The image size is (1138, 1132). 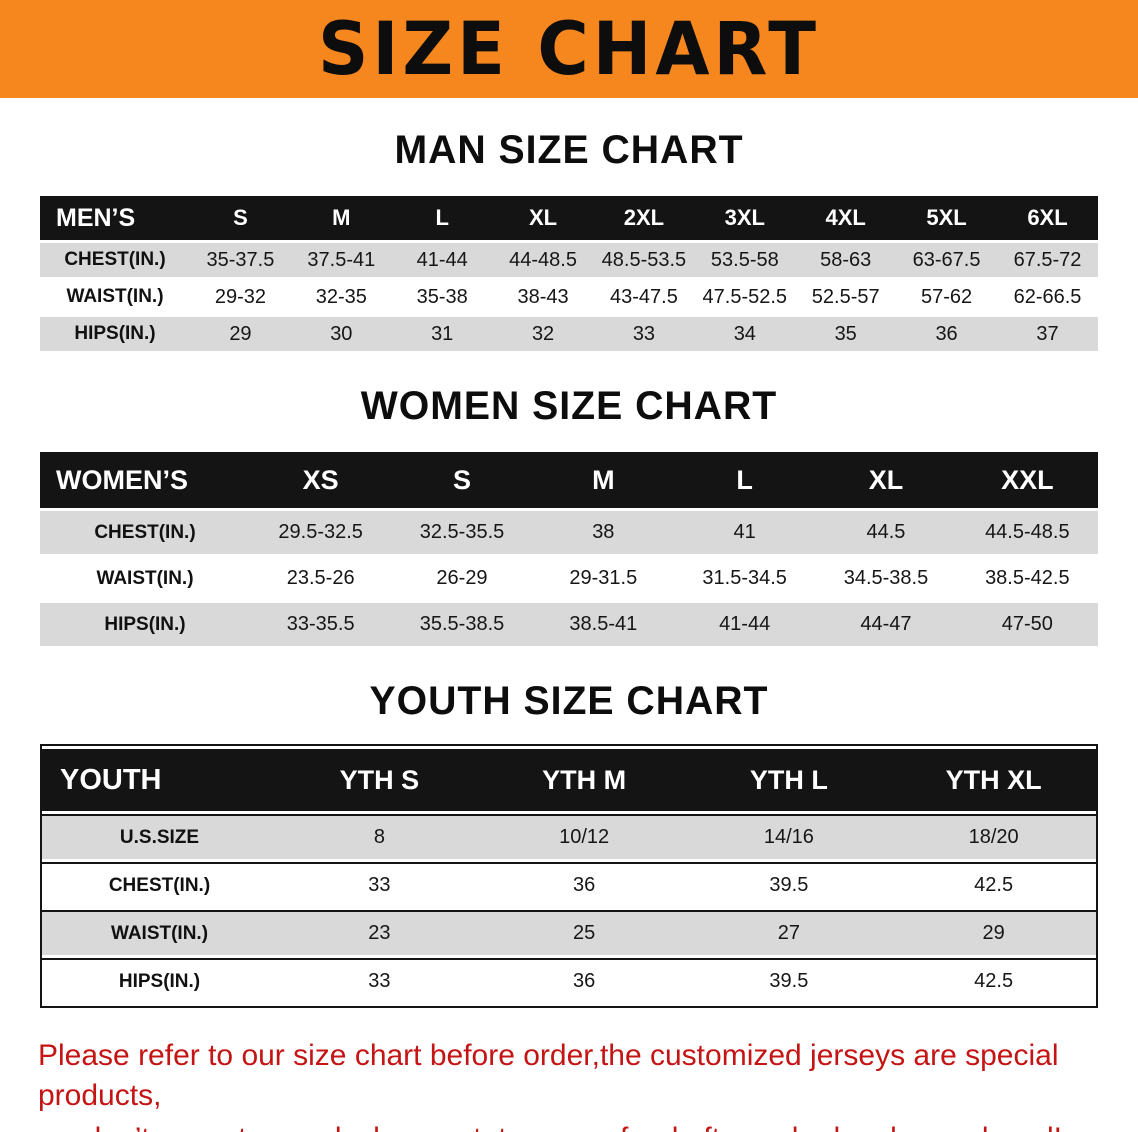 What do you see at coordinates (442, 333) in the screenshot?
I see `value-cell: 31` at bounding box center [442, 333].